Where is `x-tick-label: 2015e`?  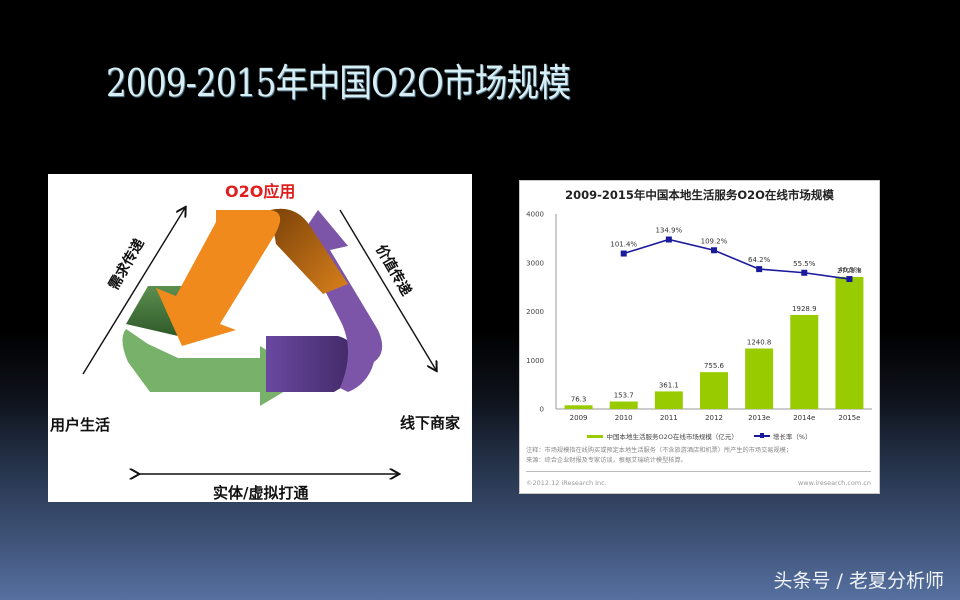 x-tick-label: 2015e is located at coordinates (849, 418).